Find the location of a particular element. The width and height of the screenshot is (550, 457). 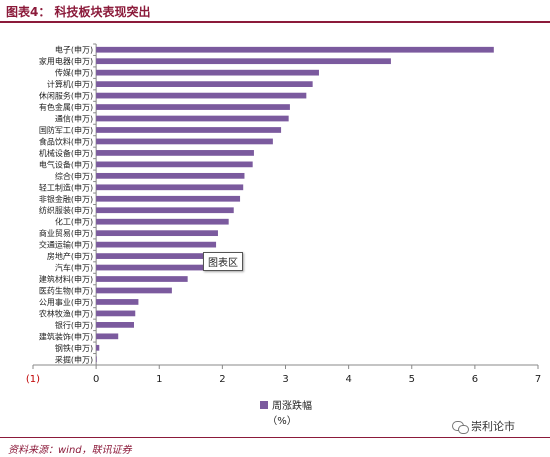

category-label: 电气设备(申万) is located at coordinates (66, 164).